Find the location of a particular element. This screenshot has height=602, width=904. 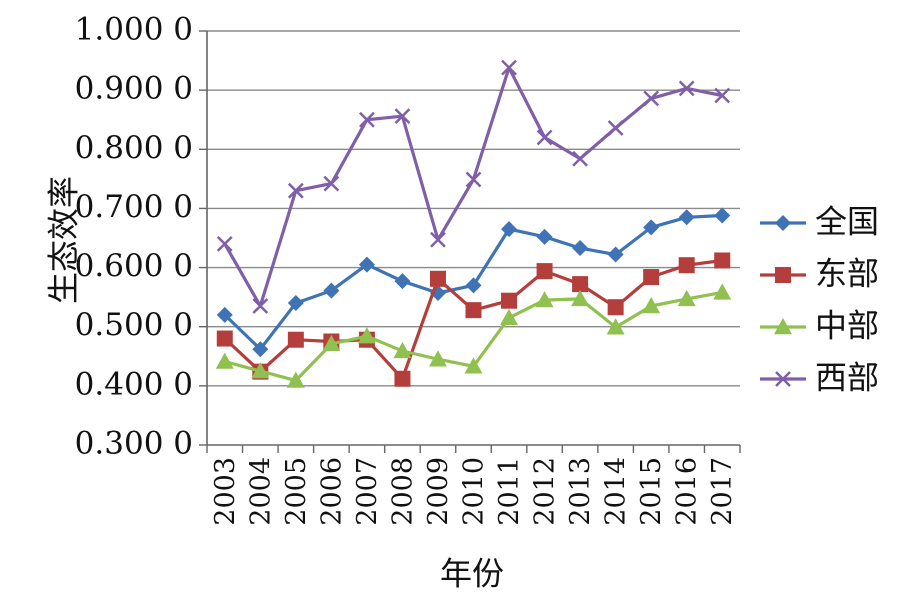

y-tick-label: 0.600 0 is located at coordinates (134, 266).